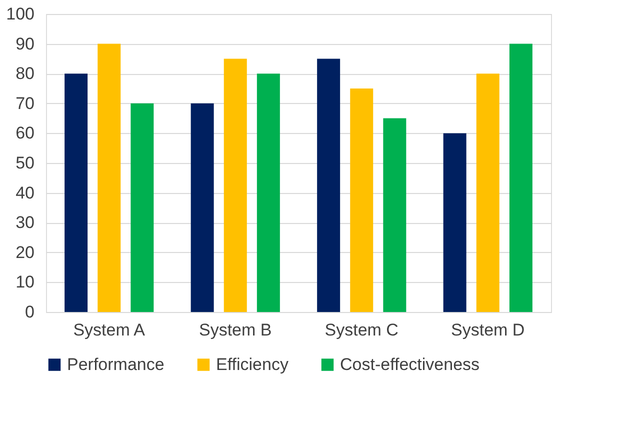 The height and width of the screenshot is (422, 622). What do you see at coordinates (252, 364) in the screenshot?
I see `legend-label: Efficiency` at bounding box center [252, 364].